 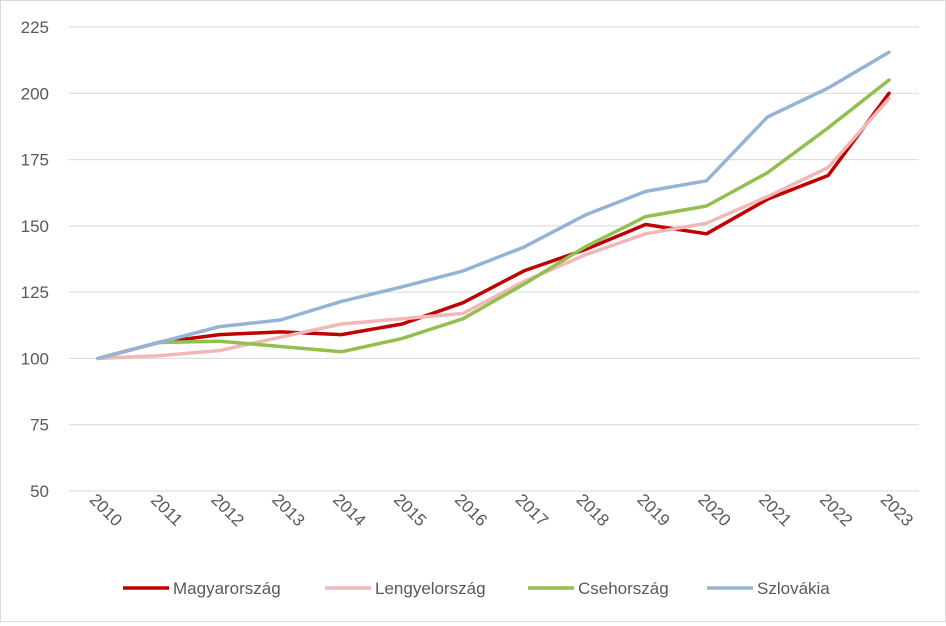 I want to click on y-tick-label: 50, so click(x=39, y=491).